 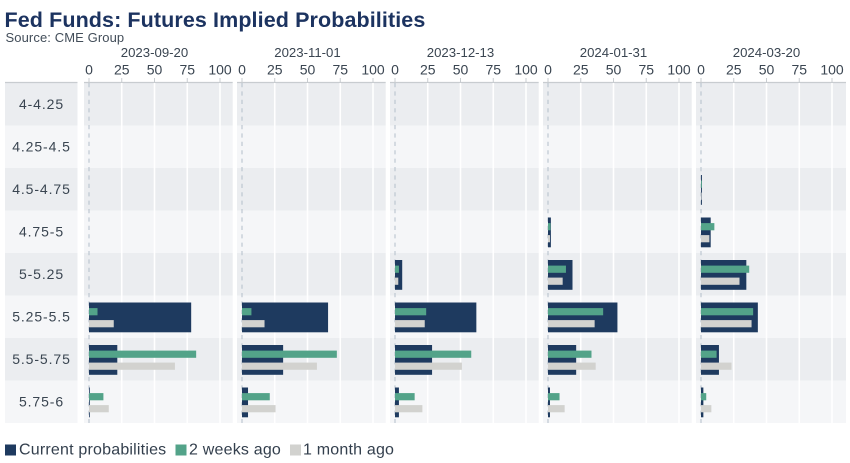 I want to click on svg-text: 2023-09-20, so click(x=154, y=52).